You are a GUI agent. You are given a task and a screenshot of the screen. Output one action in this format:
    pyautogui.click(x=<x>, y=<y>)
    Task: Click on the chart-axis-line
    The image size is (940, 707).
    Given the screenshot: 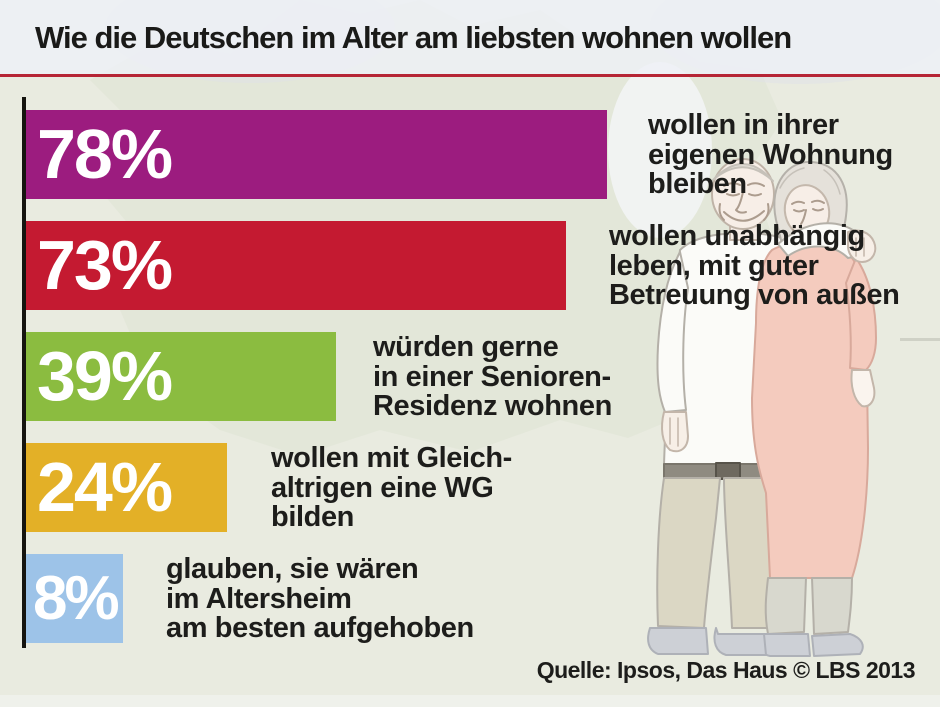 What is the action you would take?
    pyautogui.click(x=24, y=372)
    